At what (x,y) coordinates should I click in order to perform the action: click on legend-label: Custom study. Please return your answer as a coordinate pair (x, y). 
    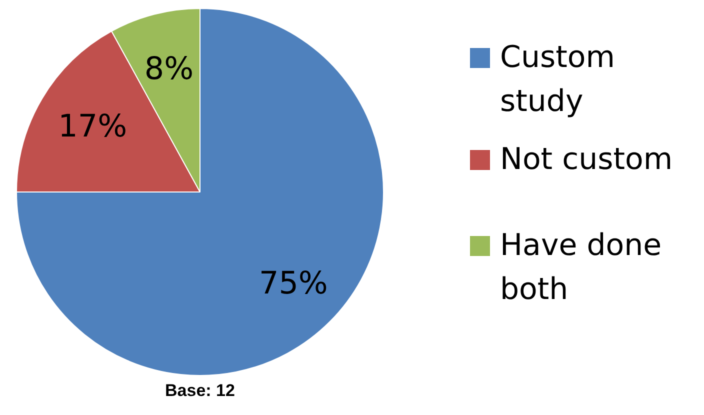
    Looking at the image, I should click on (558, 80).